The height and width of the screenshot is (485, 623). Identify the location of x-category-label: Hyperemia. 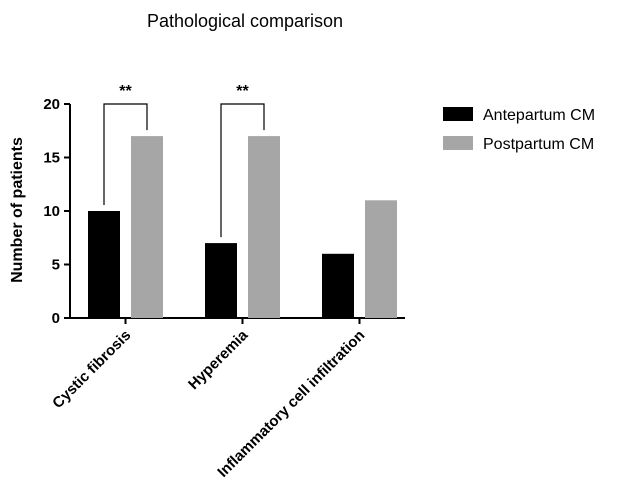
(218, 359).